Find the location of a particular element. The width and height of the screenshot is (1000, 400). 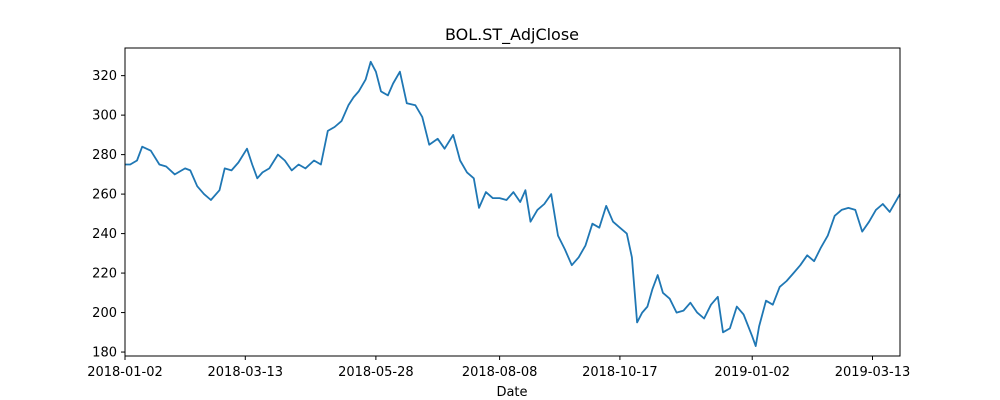

chart-title: BOL.ST_AdjClose is located at coordinates (512, 35).